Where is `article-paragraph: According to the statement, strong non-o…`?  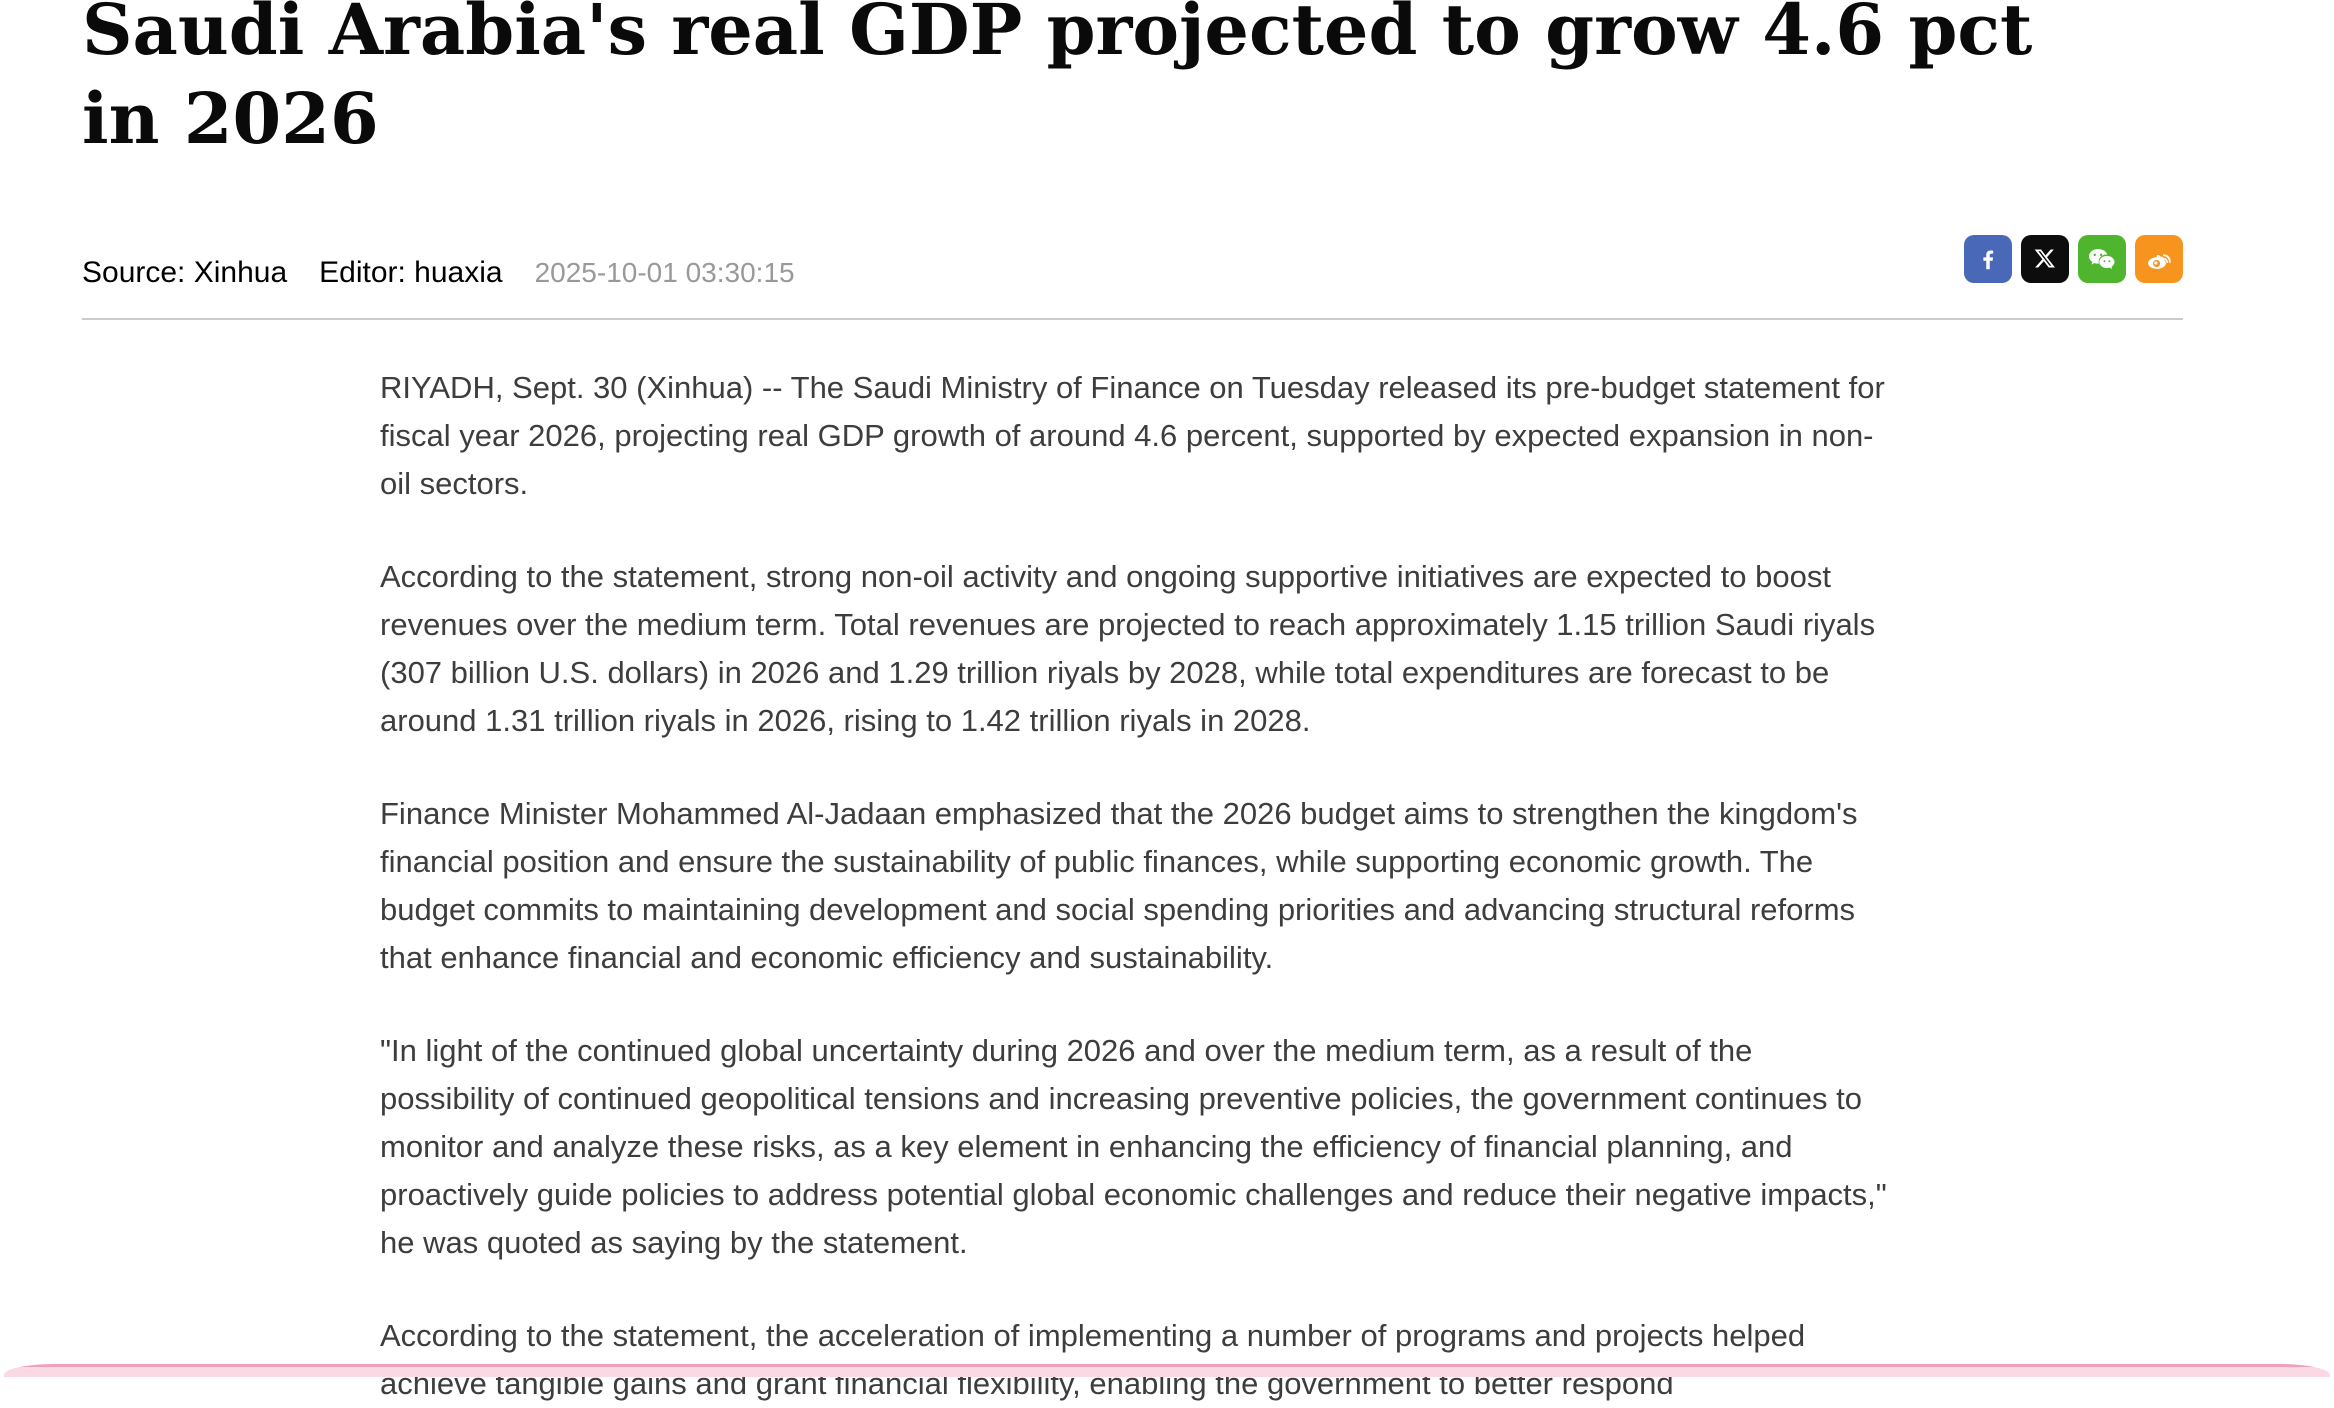
article-paragraph: According to the statement, strong non-o… is located at coordinates (1128, 648).